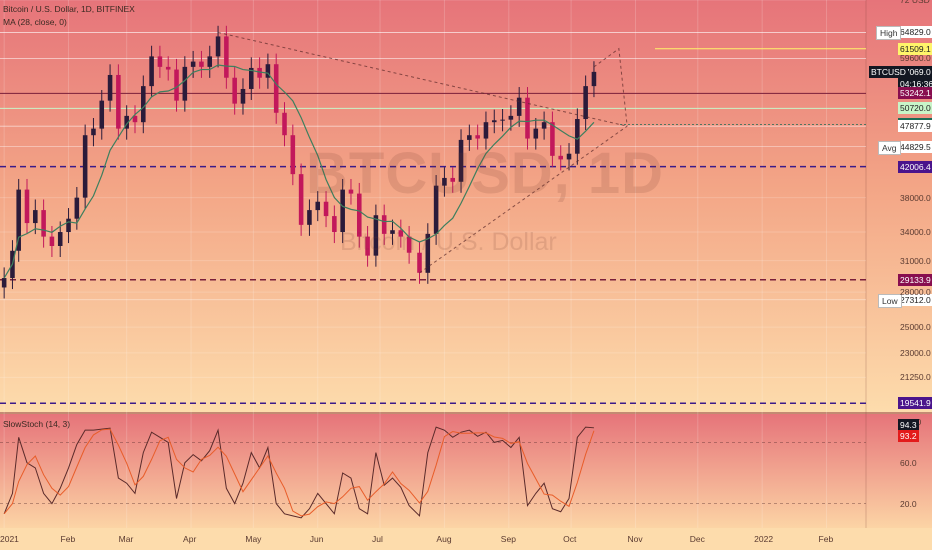 This screenshot has height=550, width=932. I want to click on oscillator-label: SlowStoch (14, 3), so click(37, 424).